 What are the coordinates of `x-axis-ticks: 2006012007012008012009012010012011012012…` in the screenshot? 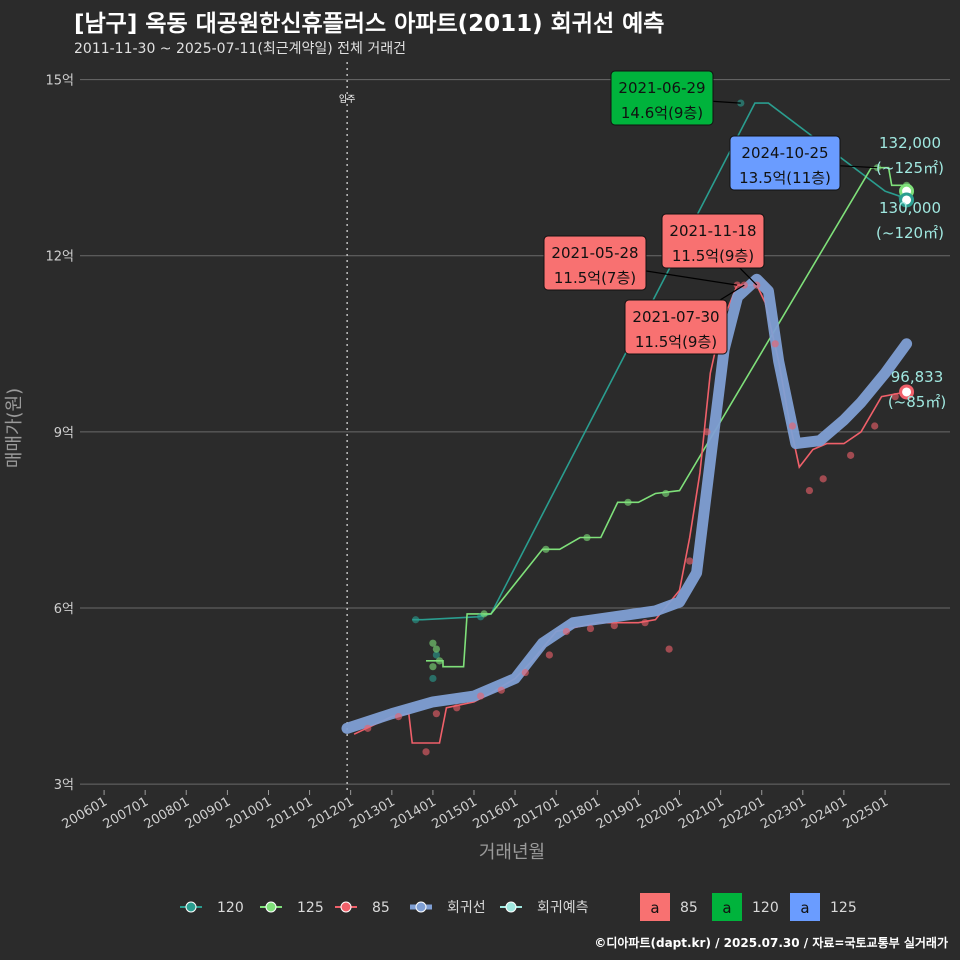 It's located at (475, 811).